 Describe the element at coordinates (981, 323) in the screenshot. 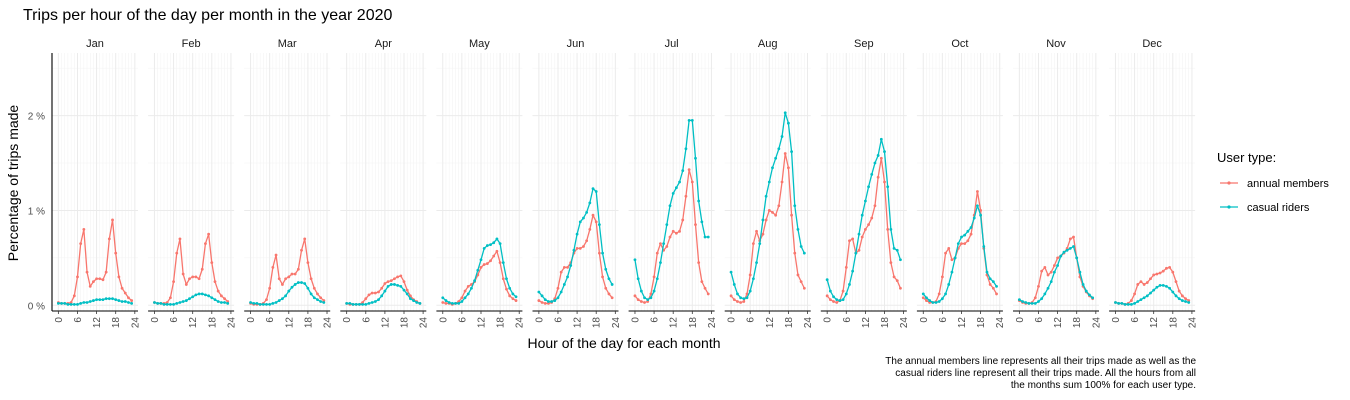

I see `x-tick-label: 18` at that location.